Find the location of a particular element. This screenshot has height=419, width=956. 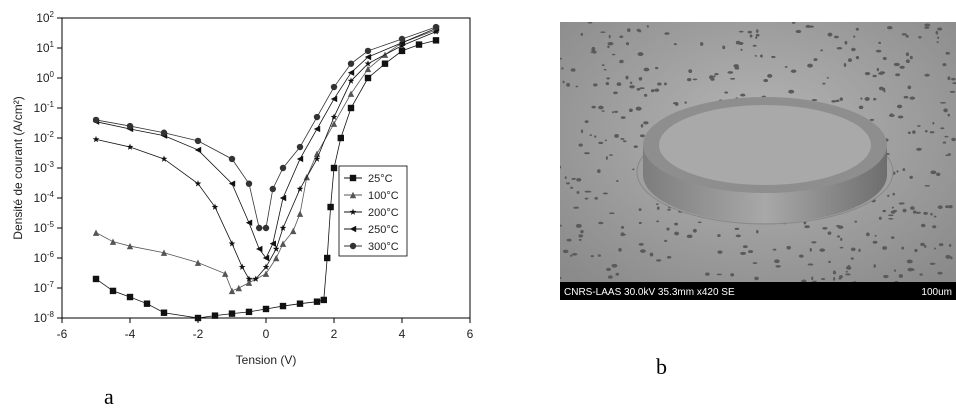

image-caption: CNRS-LAAS 30.0kV 35.3mm x420 SE is located at coordinates (649, 292).